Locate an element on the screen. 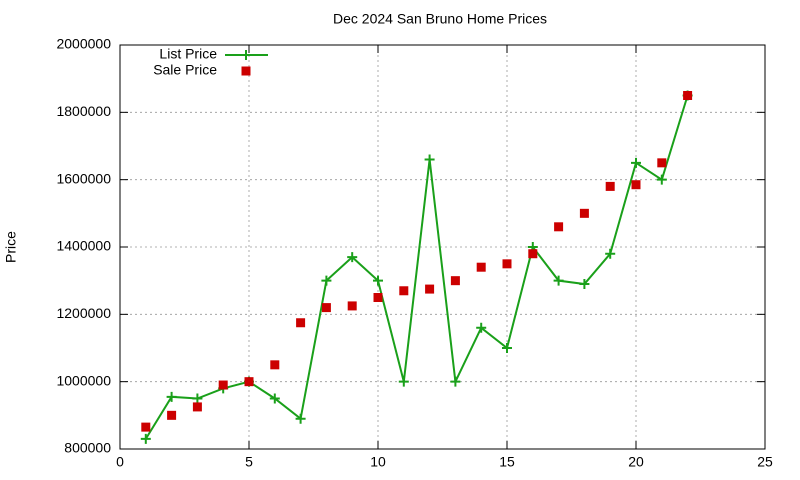 The height and width of the screenshot is (480, 800). y-tick-label: 1800000 is located at coordinates (83, 111).